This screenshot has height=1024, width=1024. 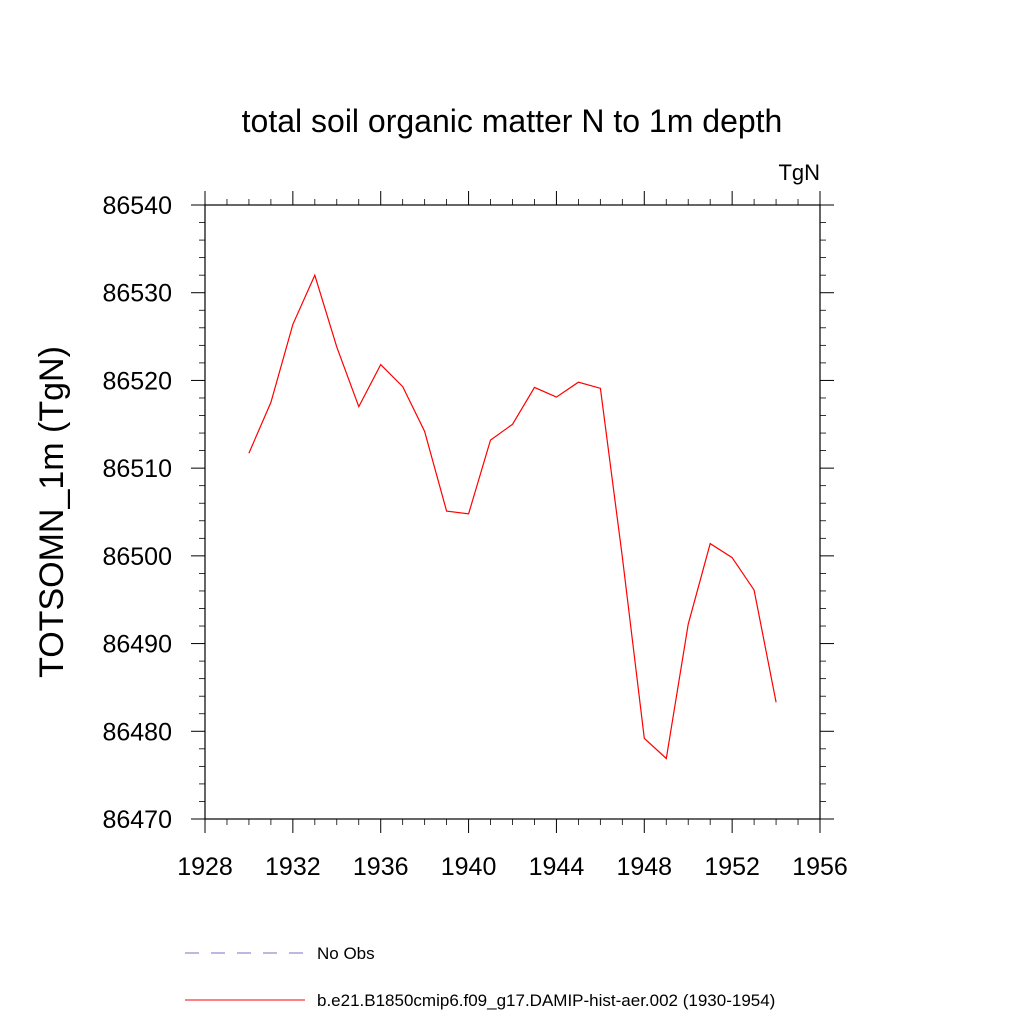 I want to click on x-tick-label: 1956, so click(x=820, y=867).